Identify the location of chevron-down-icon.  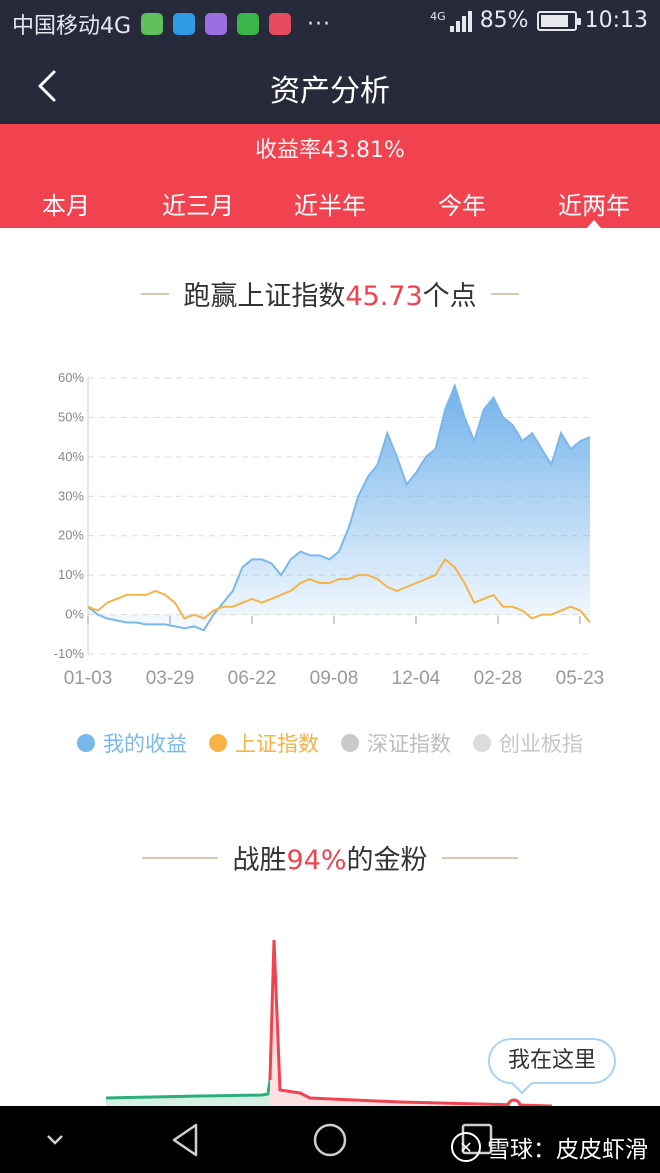
(55, 1140).